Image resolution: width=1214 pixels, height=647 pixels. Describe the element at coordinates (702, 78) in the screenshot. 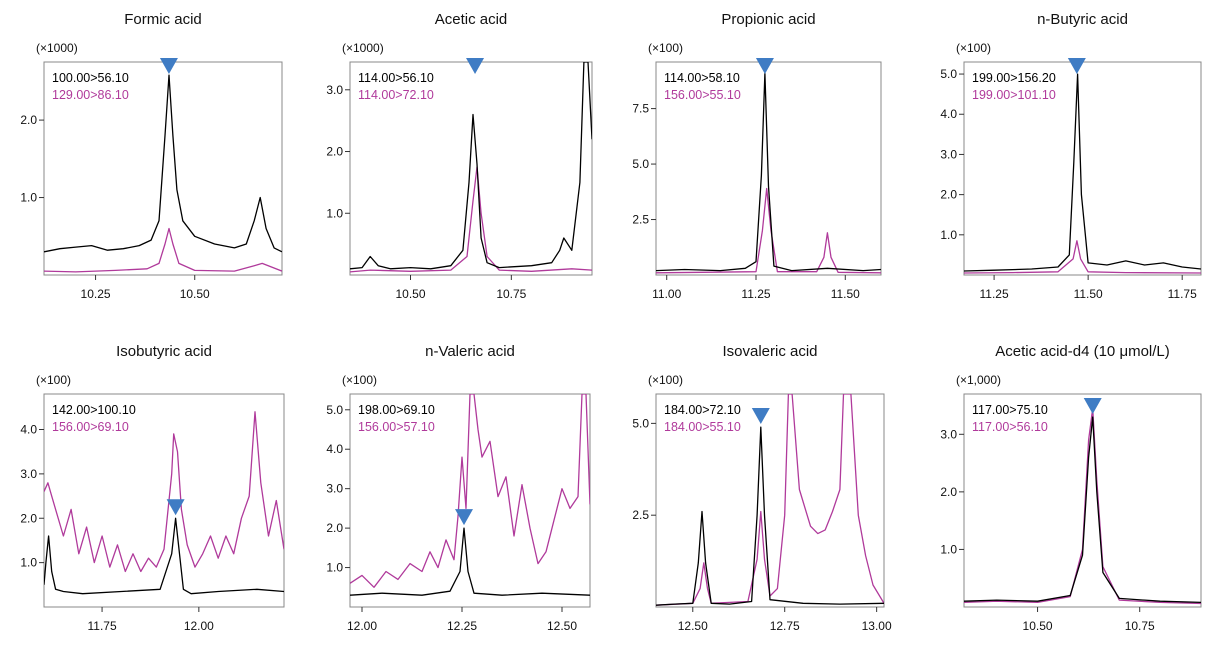

I see `series-label: 114.00>58.10` at that location.